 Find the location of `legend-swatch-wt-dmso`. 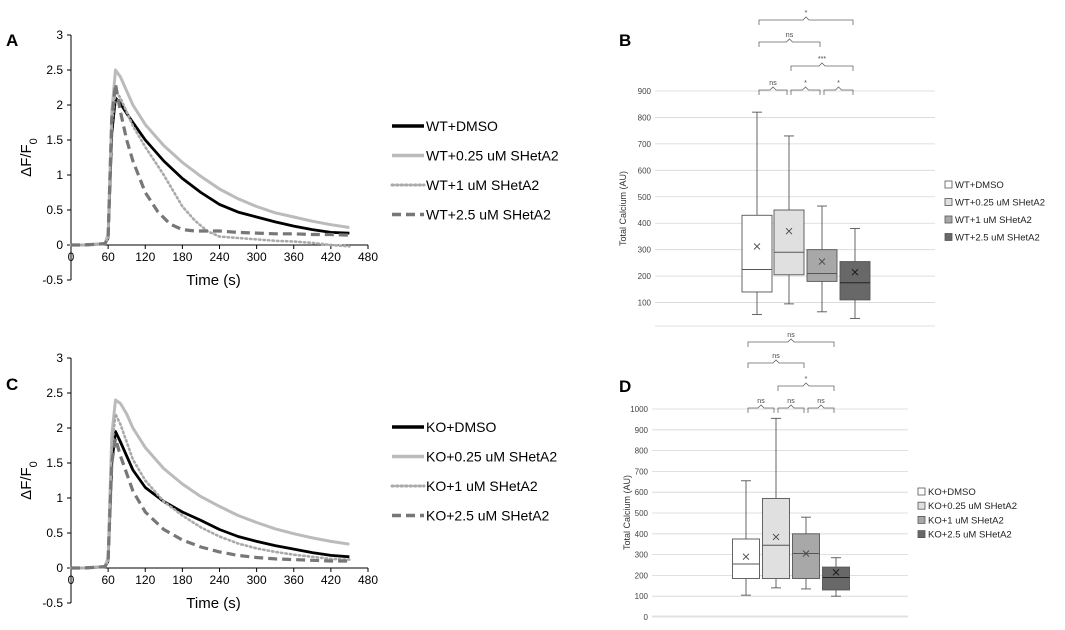

legend-swatch-wt-dmso is located at coordinates (948, 184).